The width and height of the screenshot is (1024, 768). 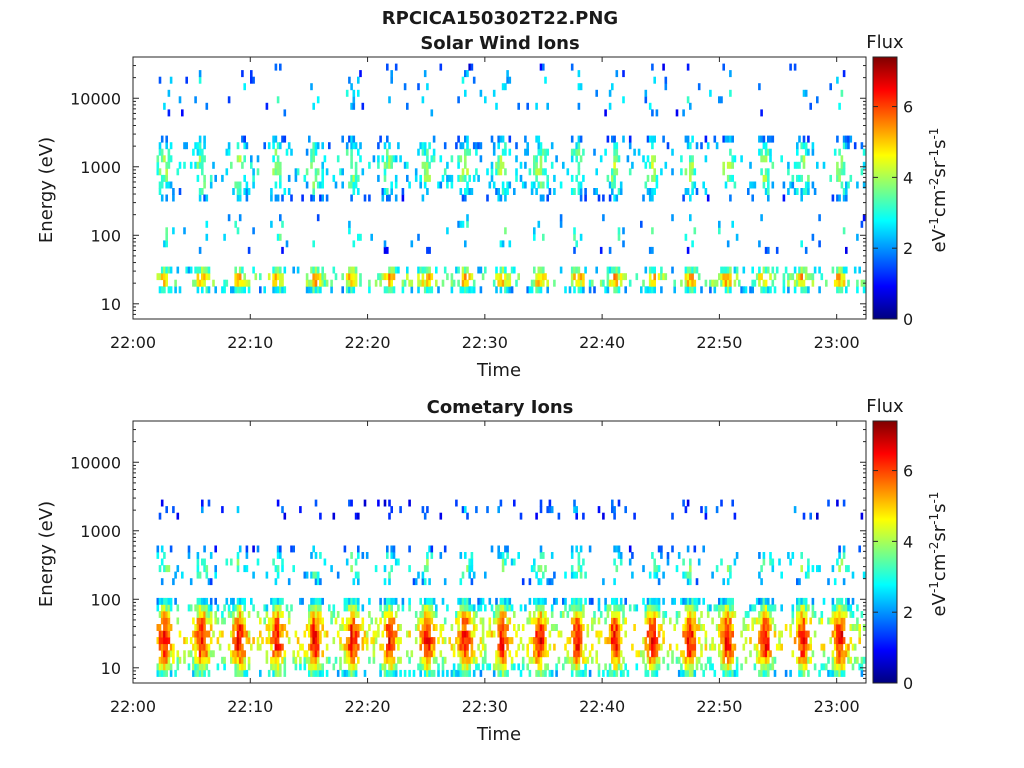 I want to click on cometary-y-tick-label: 10000, so click(x=95, y=462).